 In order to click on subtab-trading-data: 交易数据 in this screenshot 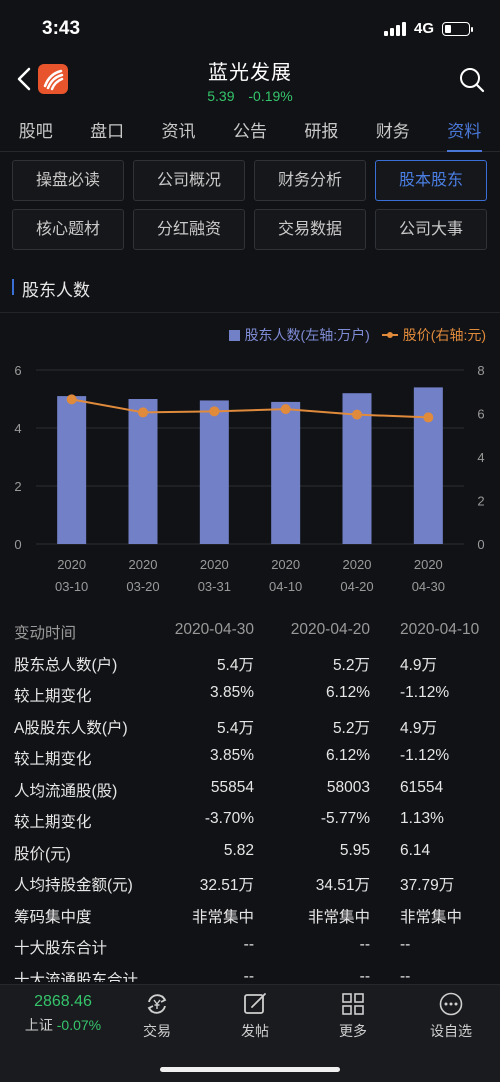, I will do `click(310, 229)`.